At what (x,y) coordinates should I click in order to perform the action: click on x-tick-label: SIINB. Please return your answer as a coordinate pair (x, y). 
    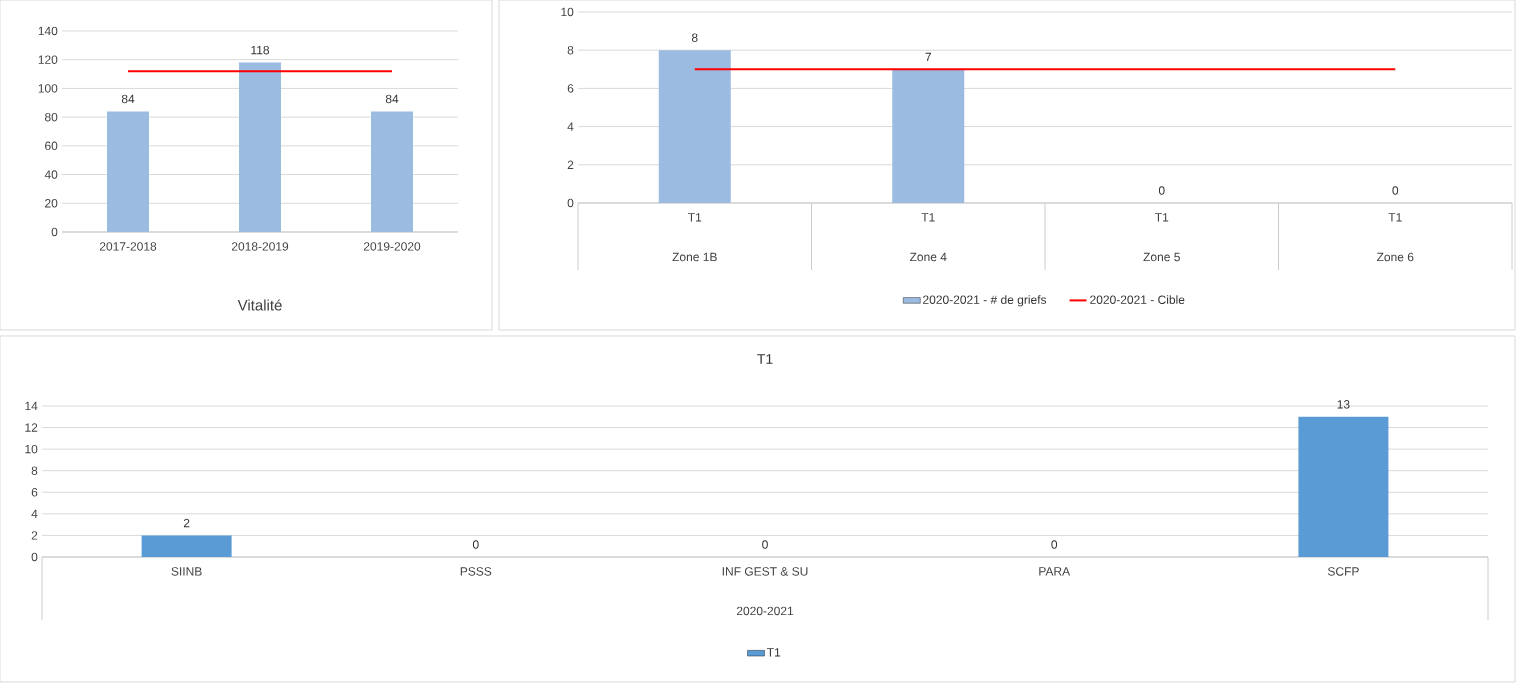
    Looking at the image, I should click on (186, 571).